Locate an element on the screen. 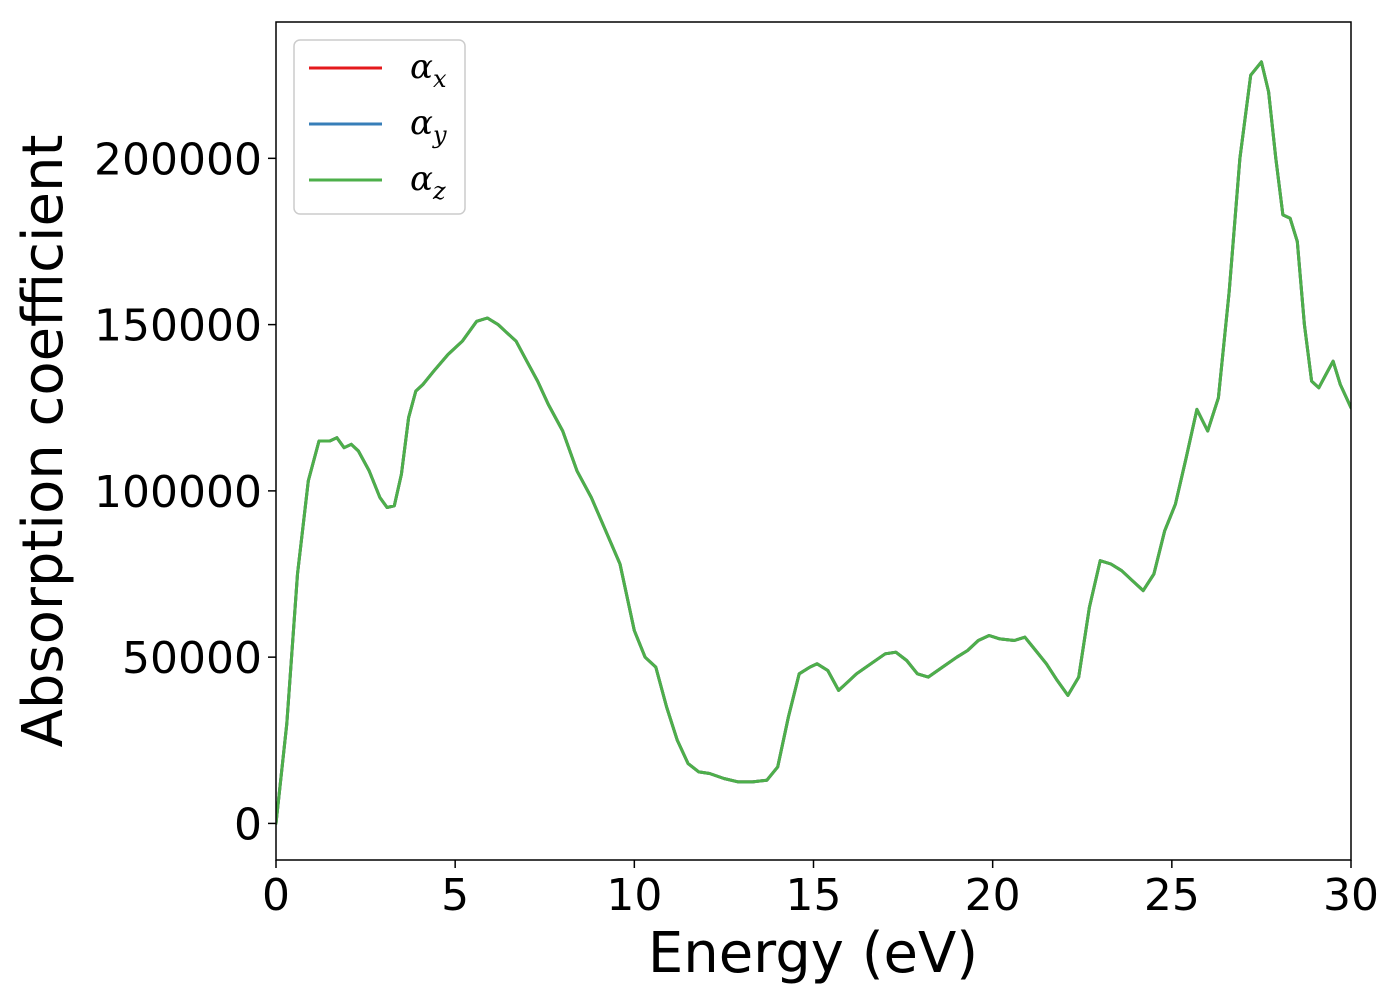 The width and height of the screenshot is (1400, 1005). x-tick-label: 25 is located at coordinates (1172, 895).